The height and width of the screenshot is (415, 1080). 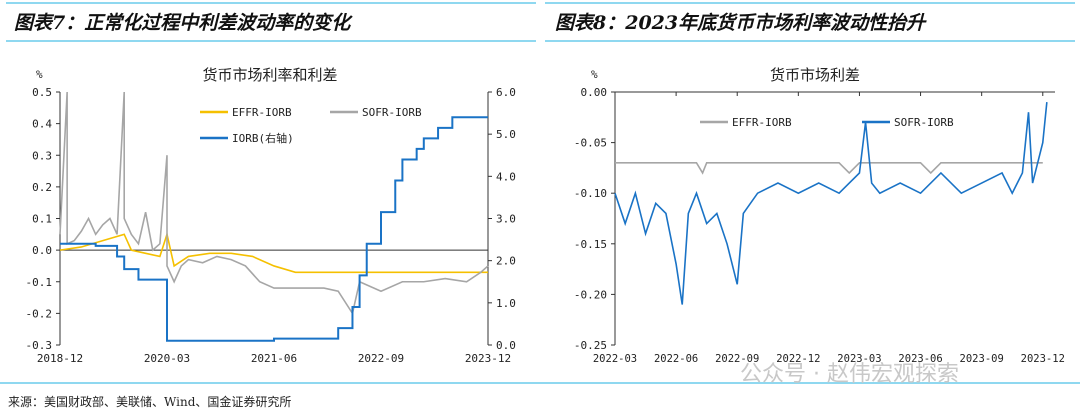 What do you see at coordinates (60, 358) in the screenshot?
I see `x-tick-label: 2018-12` at bounding box center [60, 358].